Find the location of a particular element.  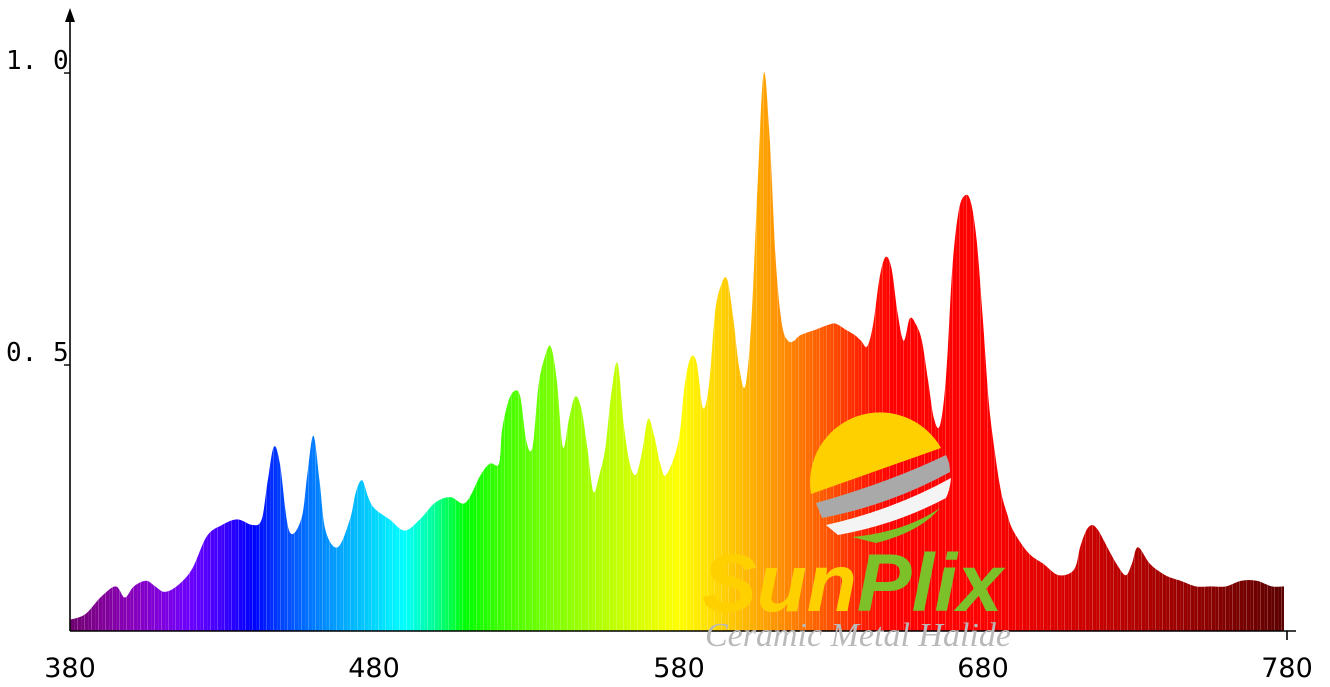

x-tick-label: 580 is located at coordinates (679, 668).